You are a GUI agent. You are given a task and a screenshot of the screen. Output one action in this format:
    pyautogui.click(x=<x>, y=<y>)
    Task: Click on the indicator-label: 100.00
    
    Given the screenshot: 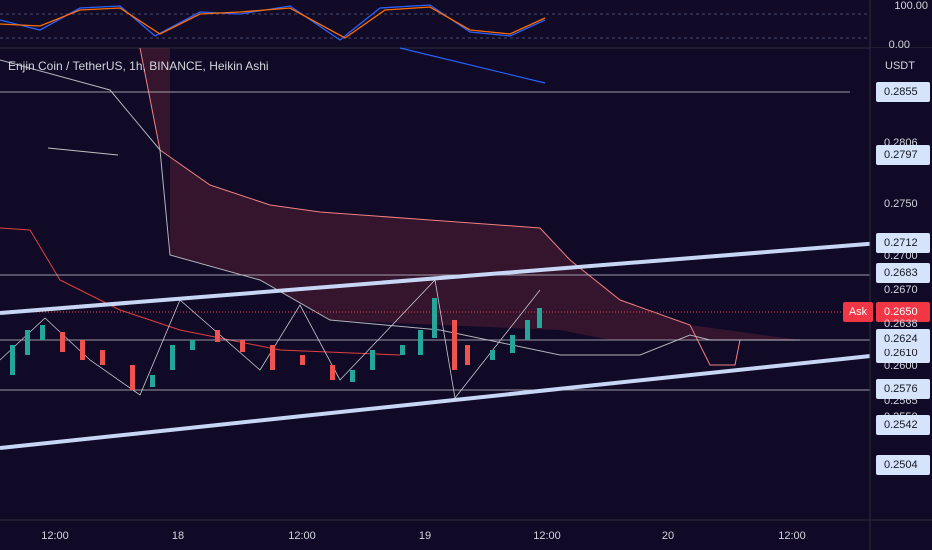 What is the action you would take?
    pyautogui.click(x=911, y=6)
    